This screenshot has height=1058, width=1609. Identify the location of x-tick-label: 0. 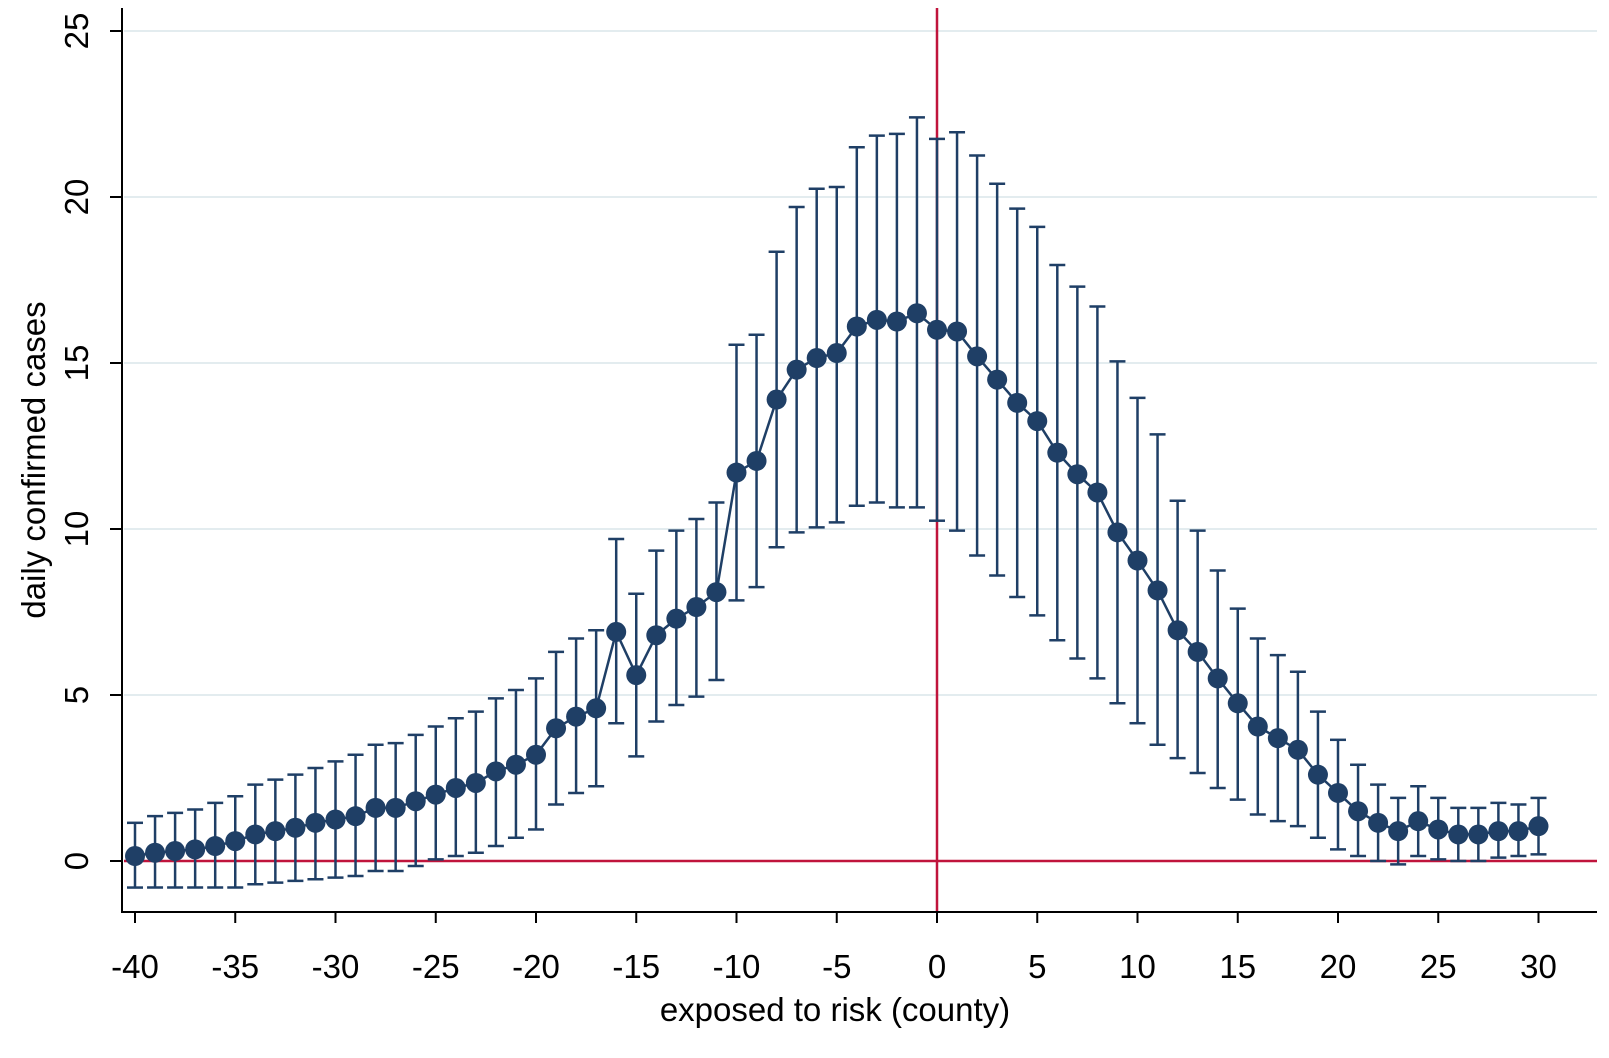
(937, 966).